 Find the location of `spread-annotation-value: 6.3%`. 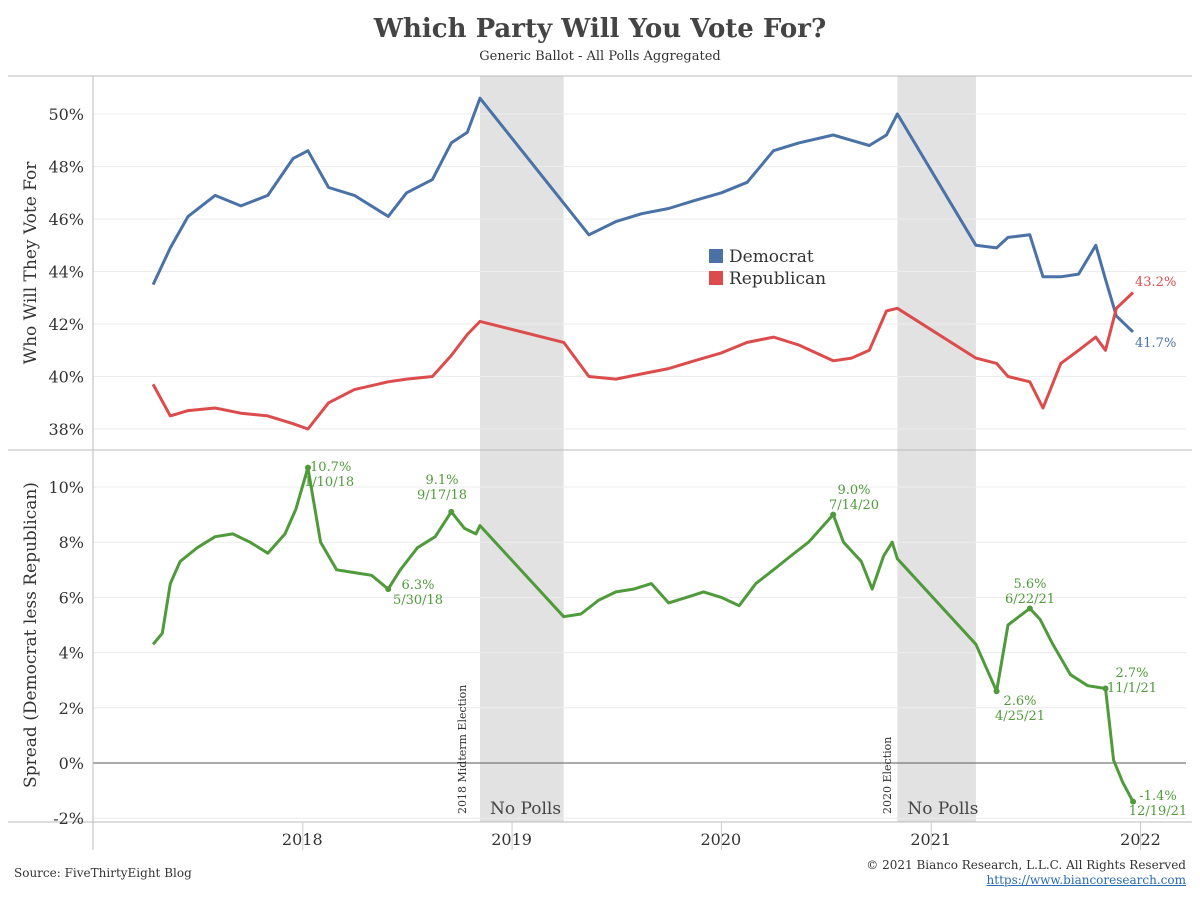

spread-annotation-value: 6.3% is located at coordinates (417, 585).